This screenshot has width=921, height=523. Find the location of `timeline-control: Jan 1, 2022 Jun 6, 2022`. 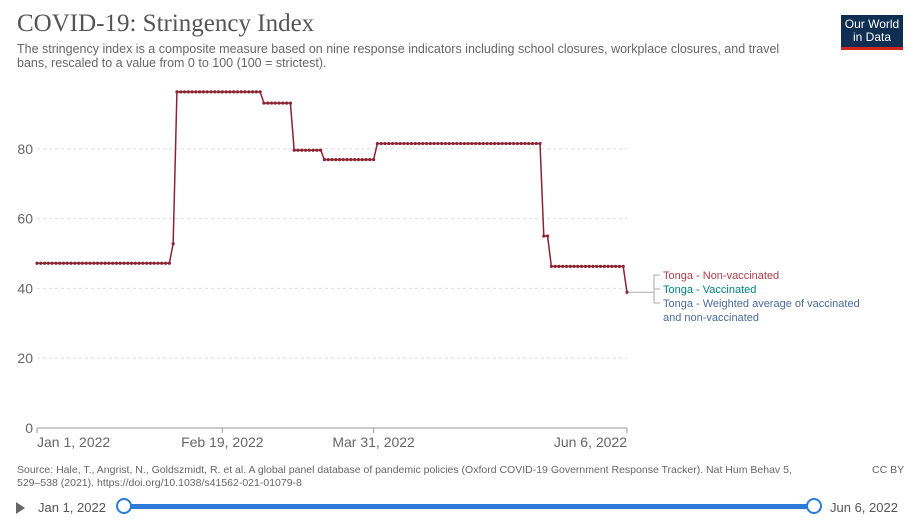

timeline-control: Jan 1, 2022 Jun 6, 2022 is located at coordinates (460, 508).